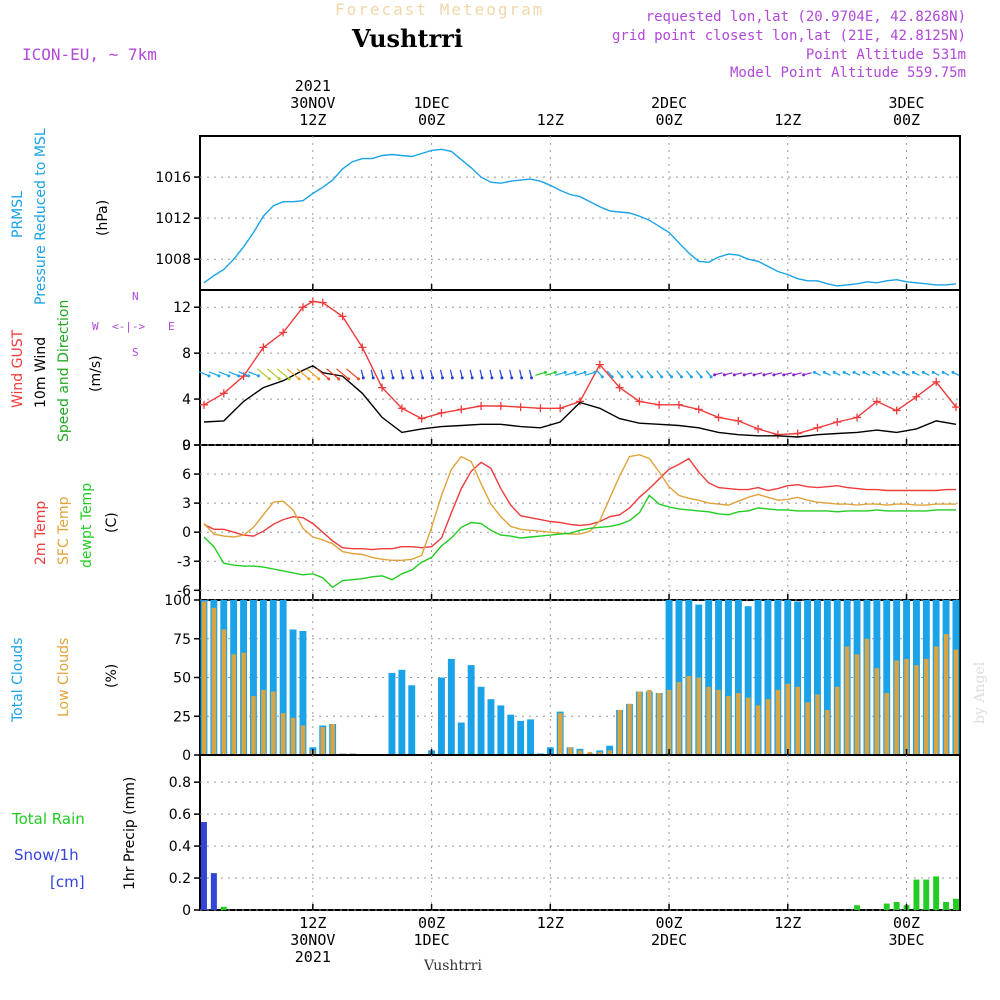  What do you see at coordinates (137, 325) in the screenshot?
I see `compass-icon: N W <-|-> E S` at bounding box center [137, 325].